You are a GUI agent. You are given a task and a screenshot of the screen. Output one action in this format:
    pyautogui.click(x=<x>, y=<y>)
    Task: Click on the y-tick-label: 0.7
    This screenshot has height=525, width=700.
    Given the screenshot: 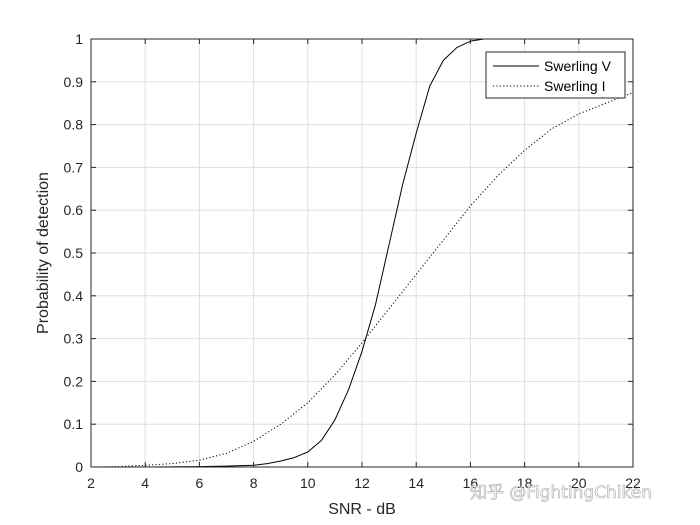 What is the action you would take?
    pyautogui.click(x=74, y=167)
    